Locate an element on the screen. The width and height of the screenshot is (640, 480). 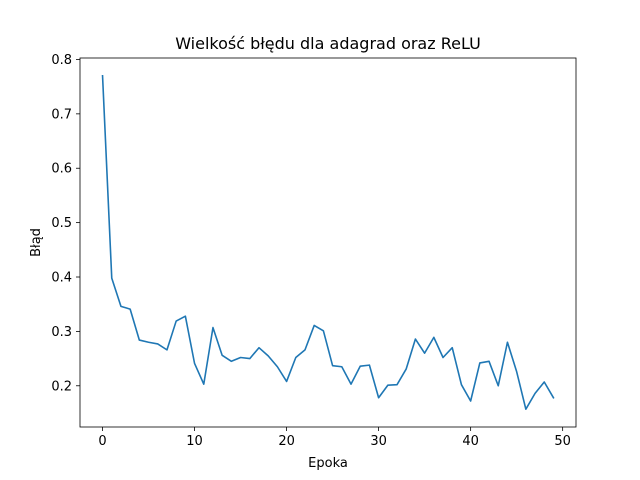
y-tick-label: 0.3 is located at coordinates (61, 332).